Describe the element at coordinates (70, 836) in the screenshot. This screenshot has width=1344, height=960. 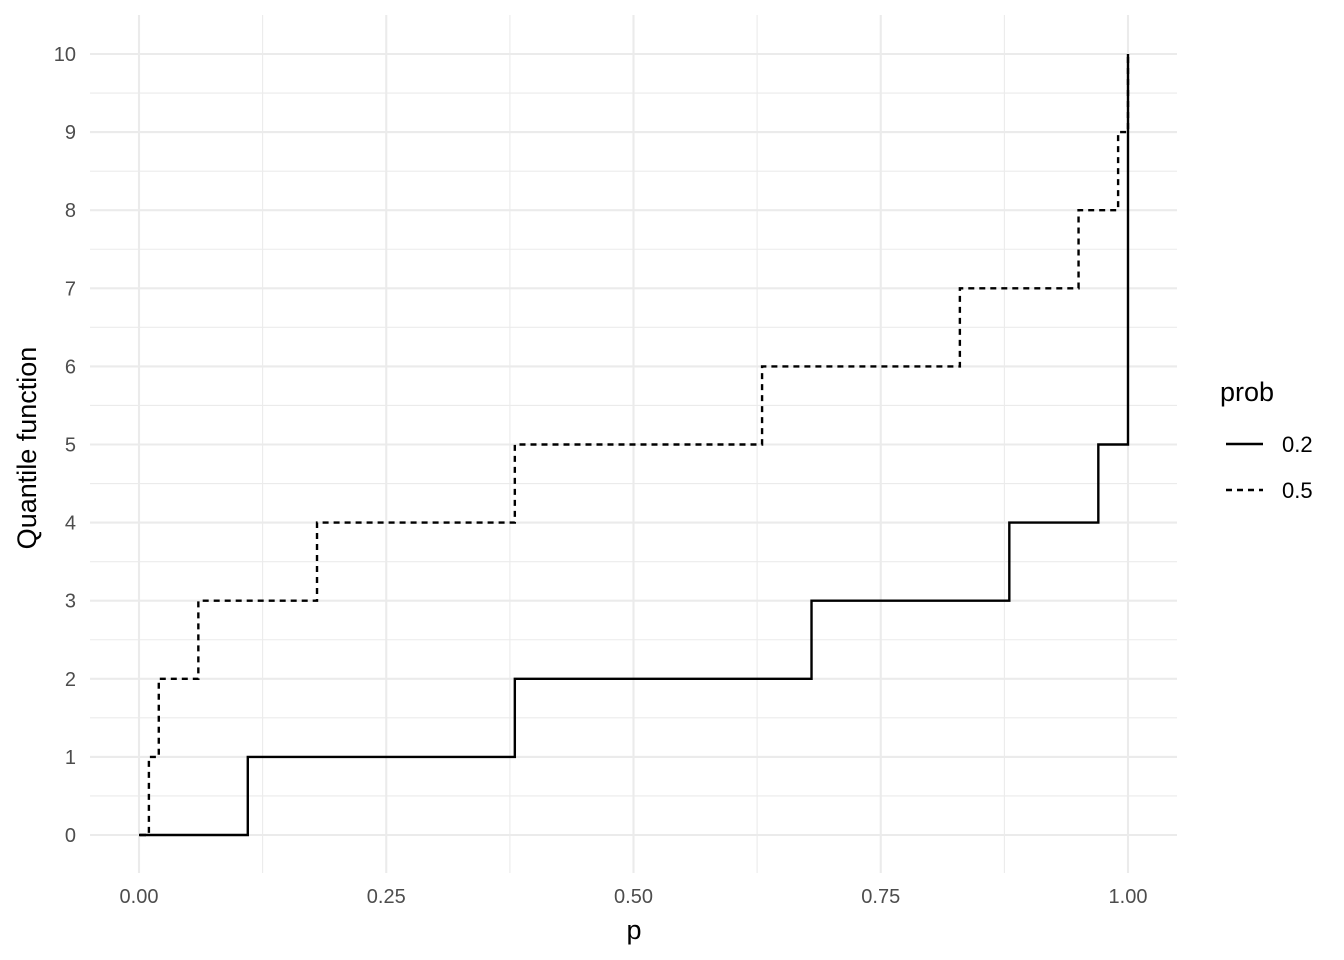
I see `y-tick-label: 0` at that location.